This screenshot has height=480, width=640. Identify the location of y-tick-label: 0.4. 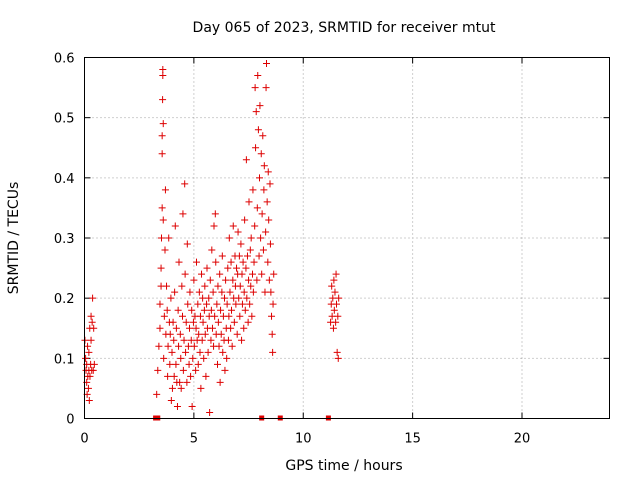
(64, 179).